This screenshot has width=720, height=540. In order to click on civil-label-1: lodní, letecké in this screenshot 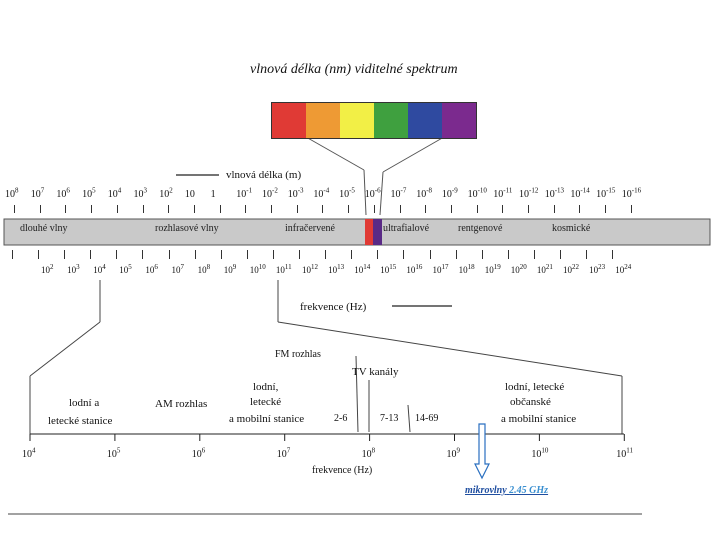, I will do `click(535, 387)`.